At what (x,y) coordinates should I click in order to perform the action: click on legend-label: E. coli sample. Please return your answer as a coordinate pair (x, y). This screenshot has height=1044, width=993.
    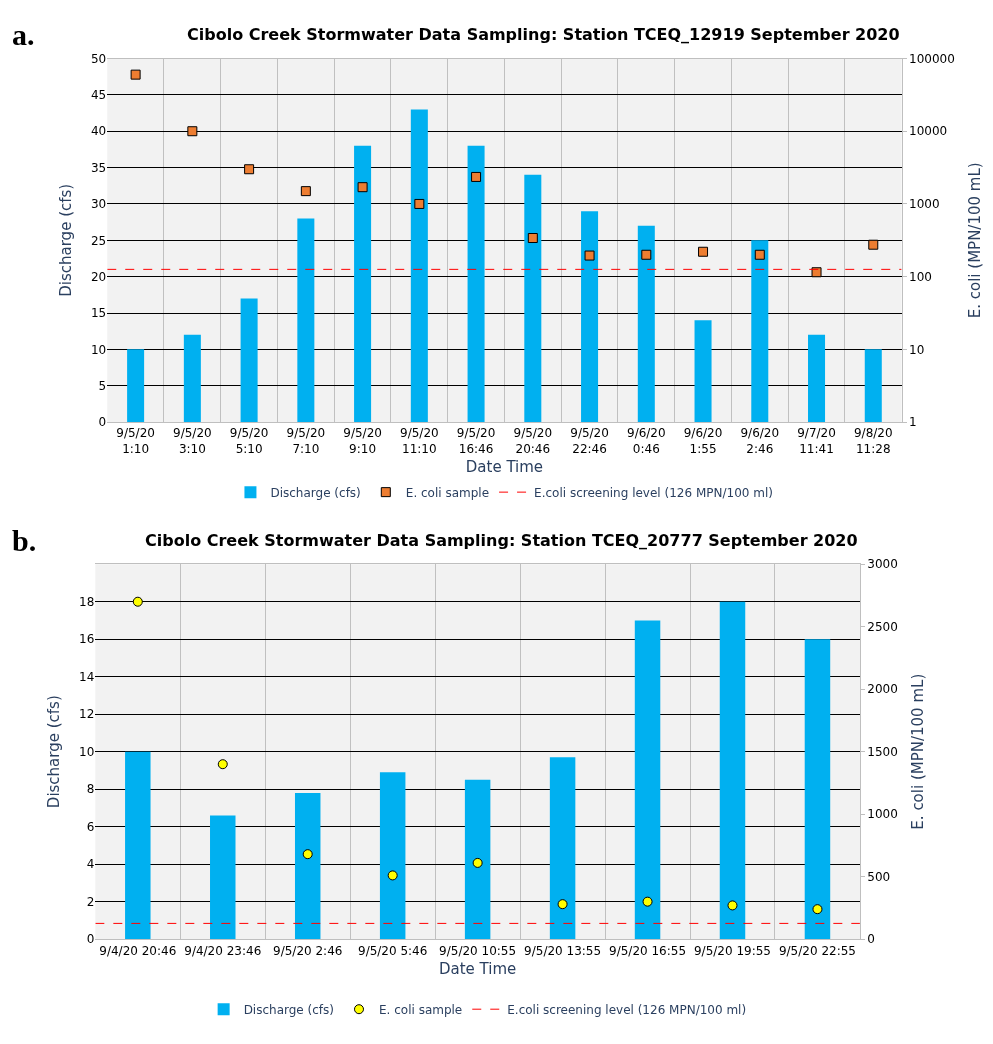
    Looking at the image, I should click on (420, 1009).